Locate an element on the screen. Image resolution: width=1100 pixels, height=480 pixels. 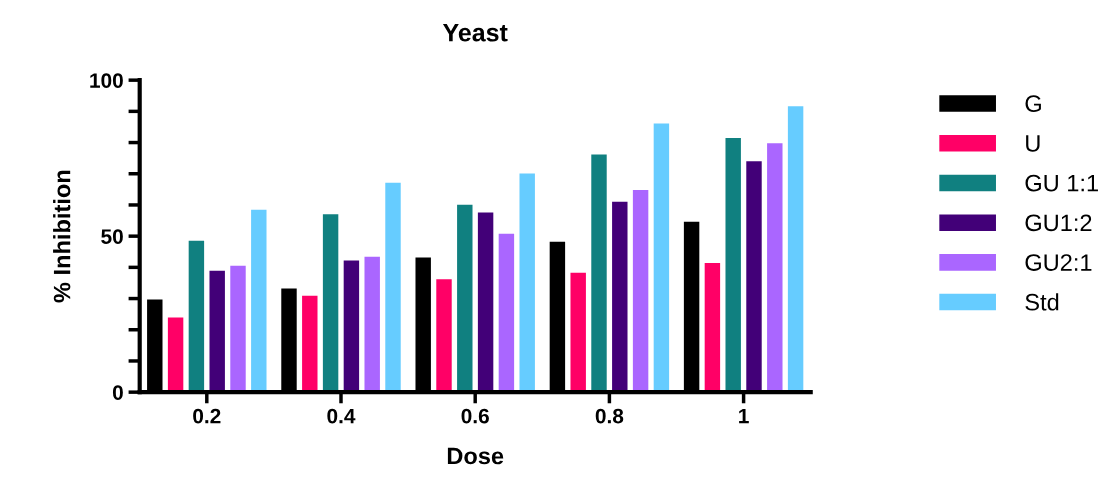
chart-title: Yeast is located at coordinates (475, 33).